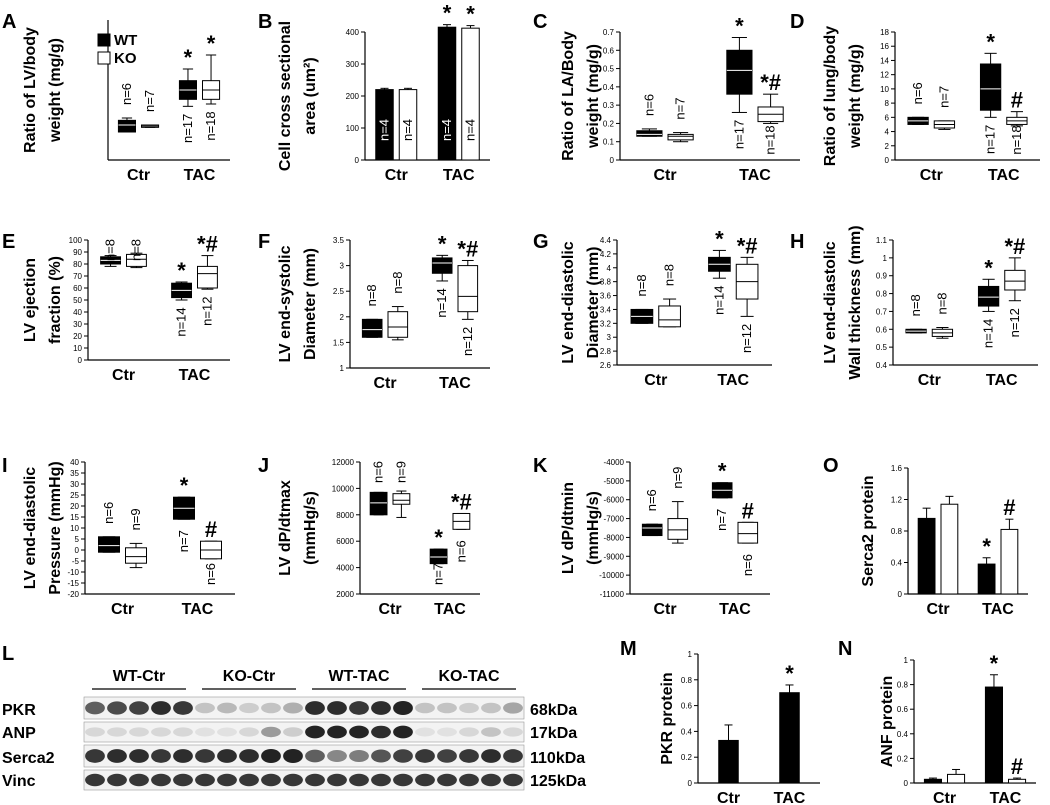  What do you see at coordinates (310, 304) in the screenshot?
I see `y-axis-label-f: Diameter (mm)` at bounding box center [310, 304].